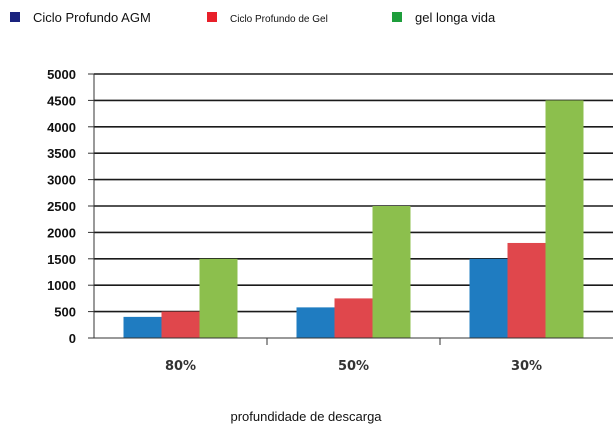 The height and width of the screenshot is (428, 613). I want to click on legend-item: Ciclo Profundo AGM, so click(80, 17).